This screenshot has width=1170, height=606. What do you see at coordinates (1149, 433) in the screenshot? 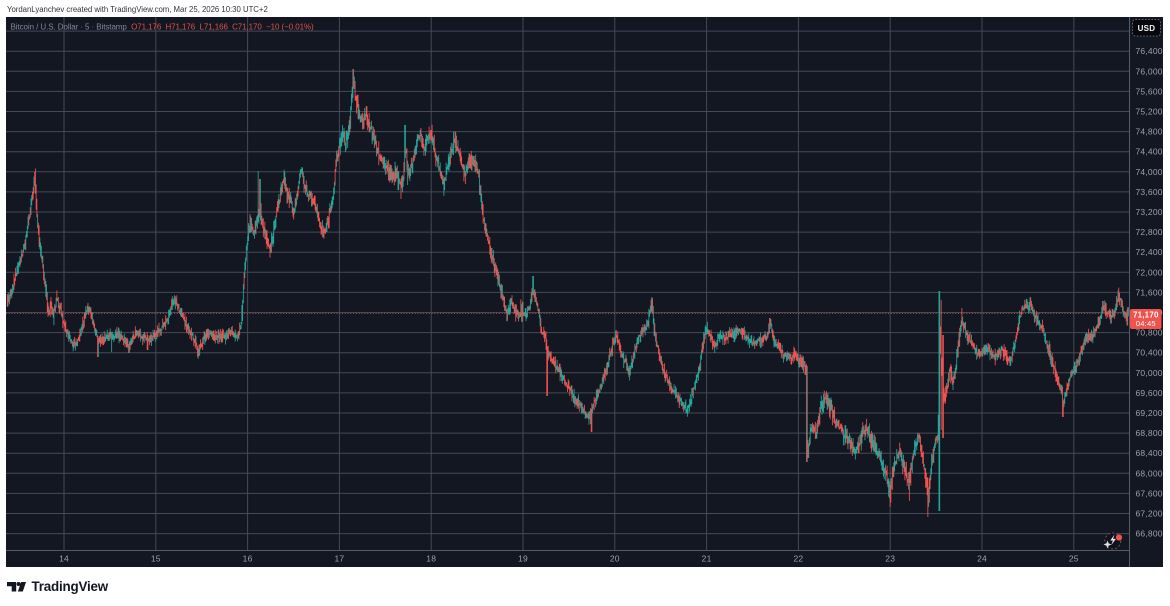
I see `svg-text: 68,800` at bounding box center [1149, 433].